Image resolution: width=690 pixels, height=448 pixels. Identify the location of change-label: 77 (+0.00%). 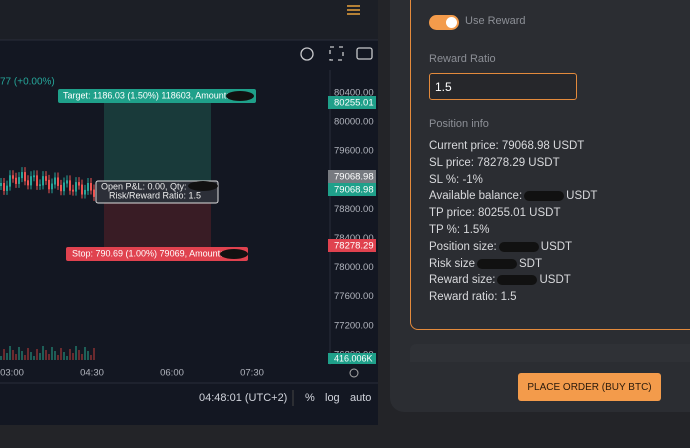
(27, 82).